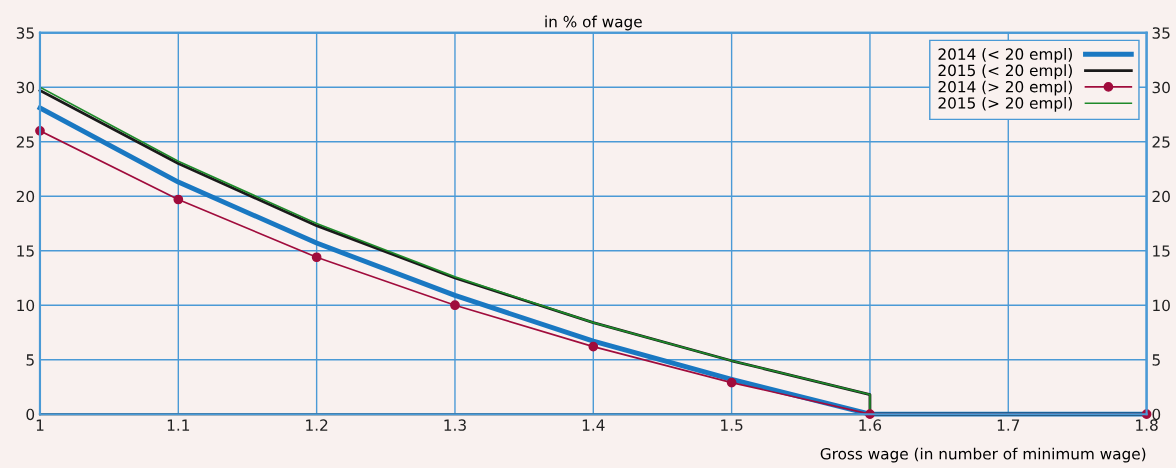 Image resolution: width=1176 pixels, height=468 pixels. I want to click on x-tick-label: 1.1, so click(178, 425).